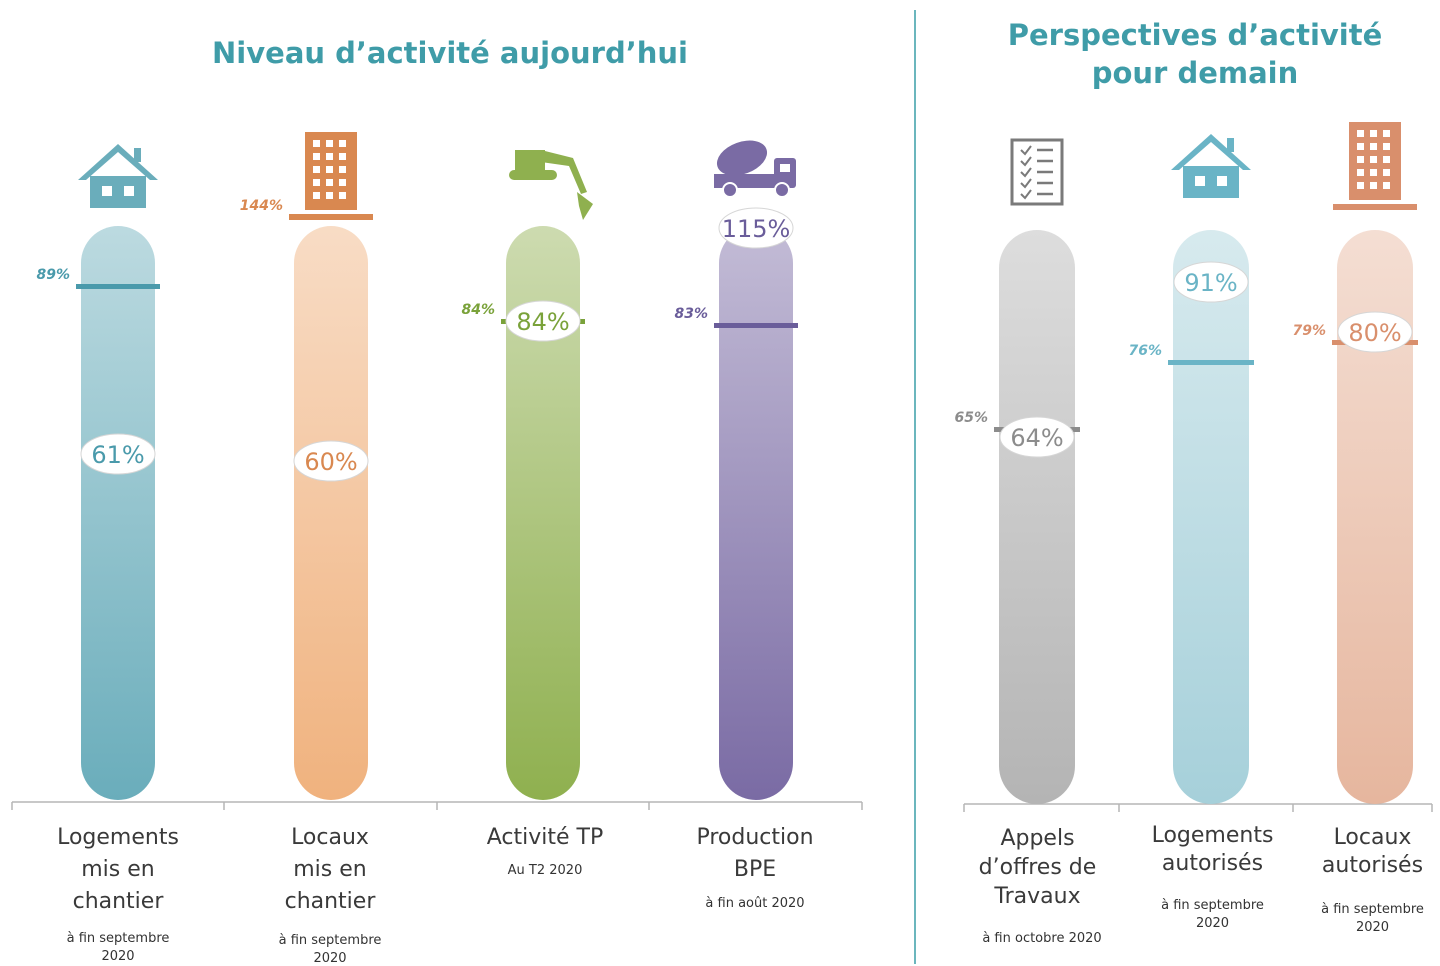 Image resolution: width=1440 pixels, height=966 pixels. I want to click on excavator-icon, so click(551, 185).